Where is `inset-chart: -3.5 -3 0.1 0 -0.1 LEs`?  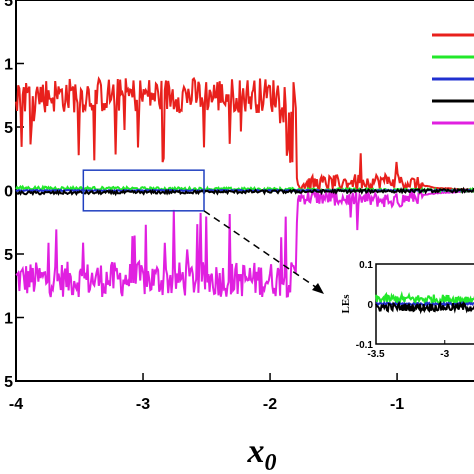
inset-chart: -3.5 -3 0.1 0 -0.1 LEs is located at coordinates (407, 310).